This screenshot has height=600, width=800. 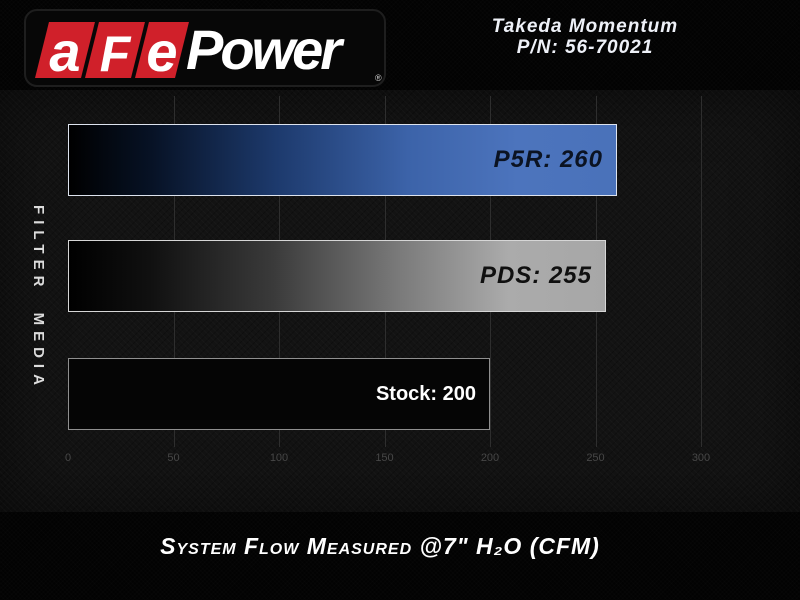 What do you see at coordinates (337, 276) in the screenshot?
I see `bar-pds: PDS: 255` at bounding box center [337, 276].